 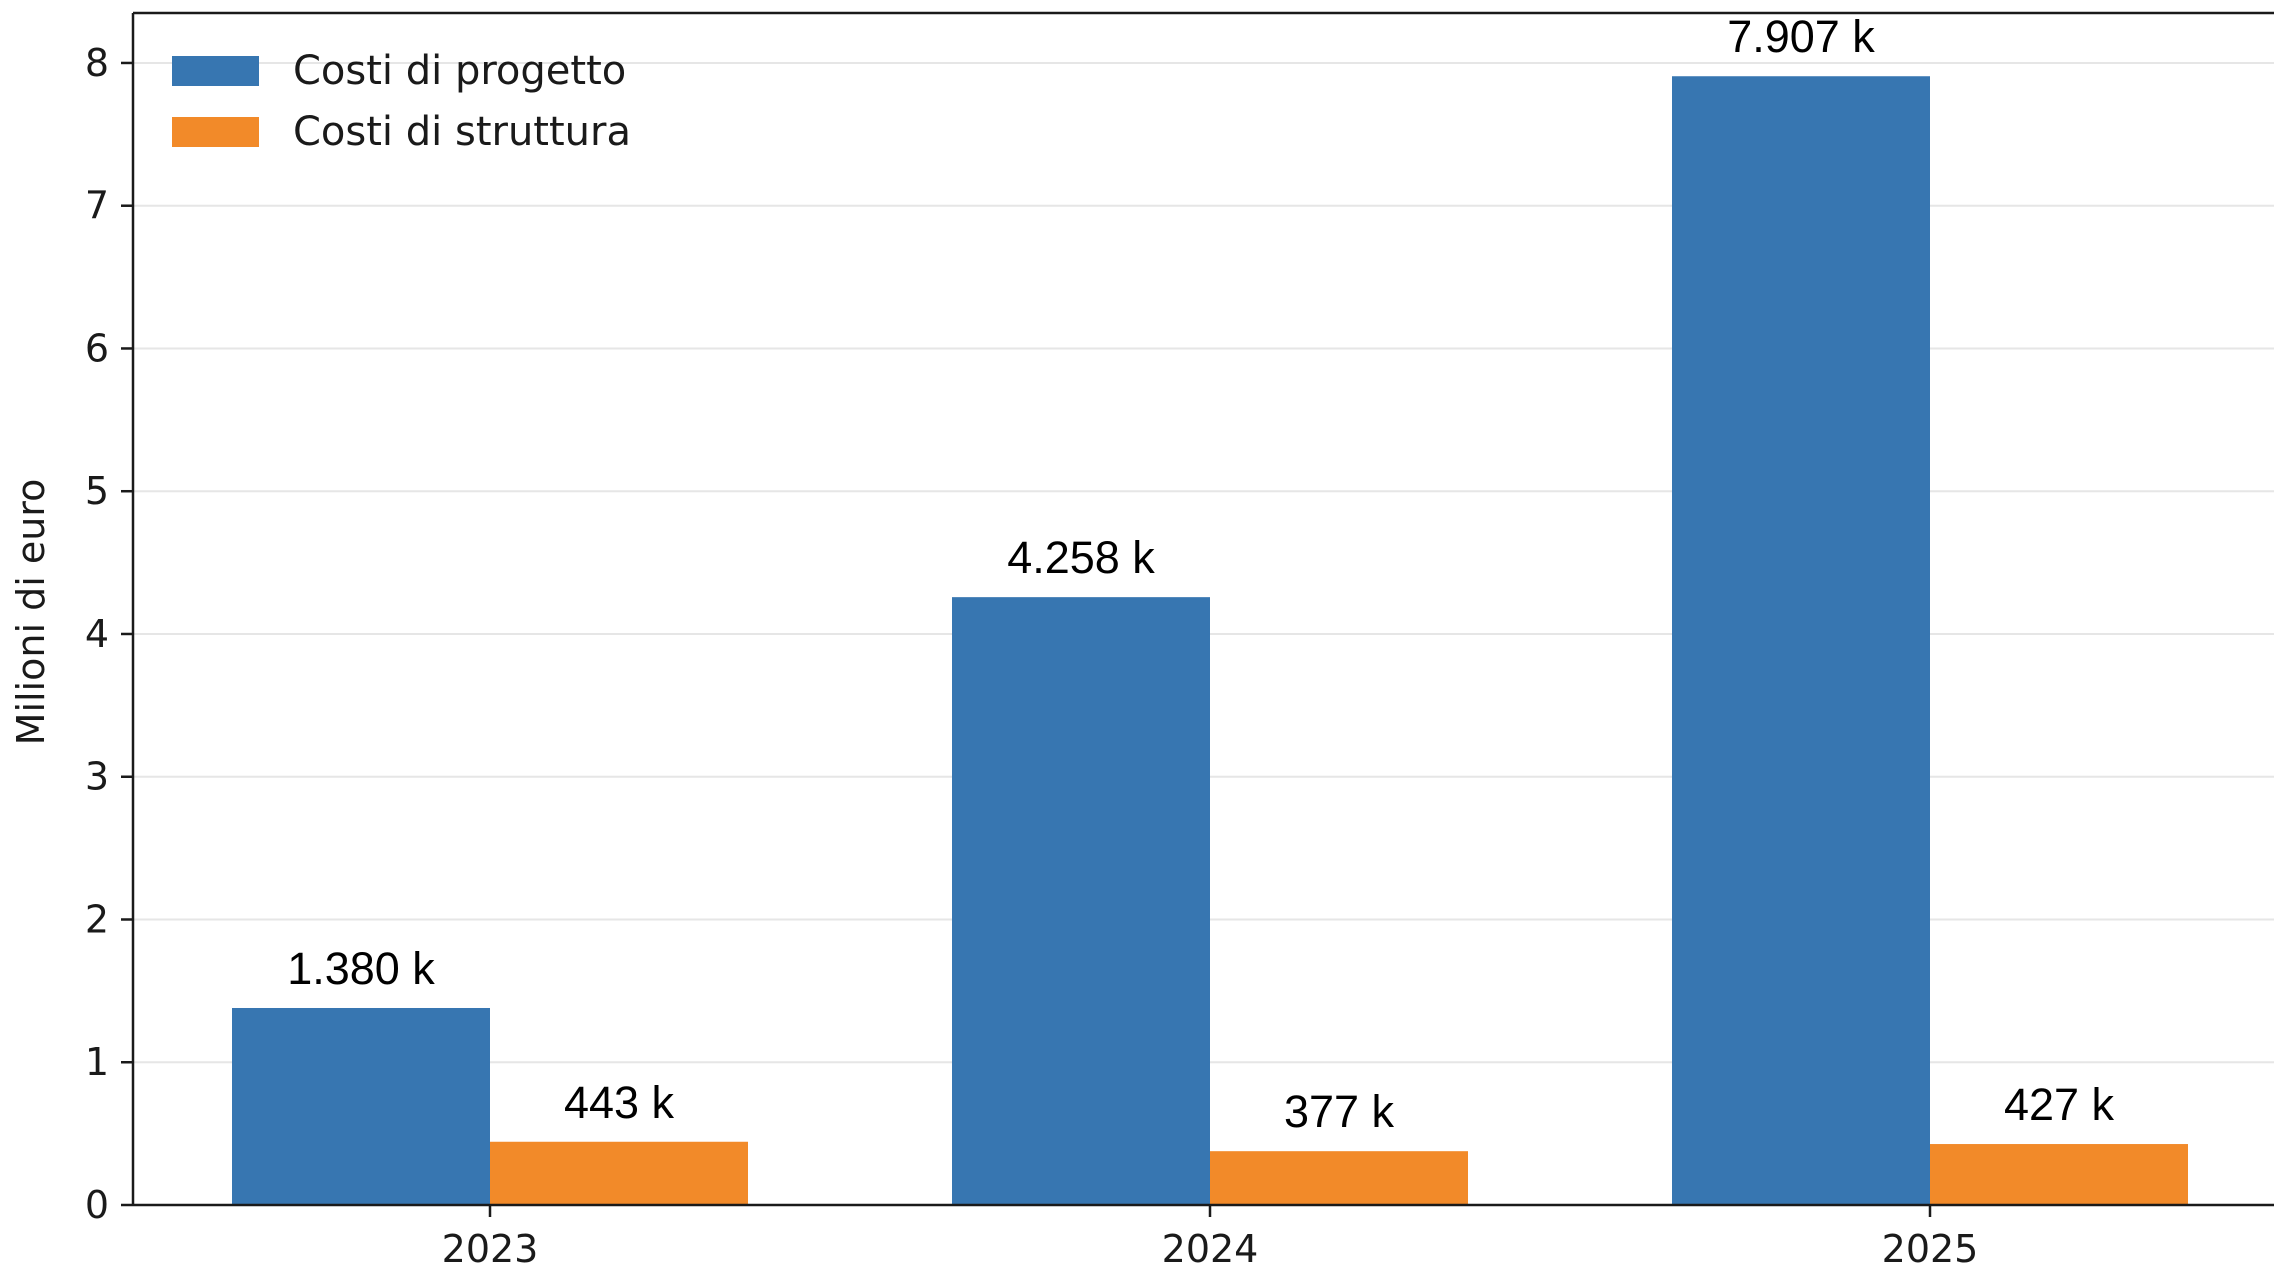 I want to click on bar-value-label: 427 k, so click(x=2059, y=1104).